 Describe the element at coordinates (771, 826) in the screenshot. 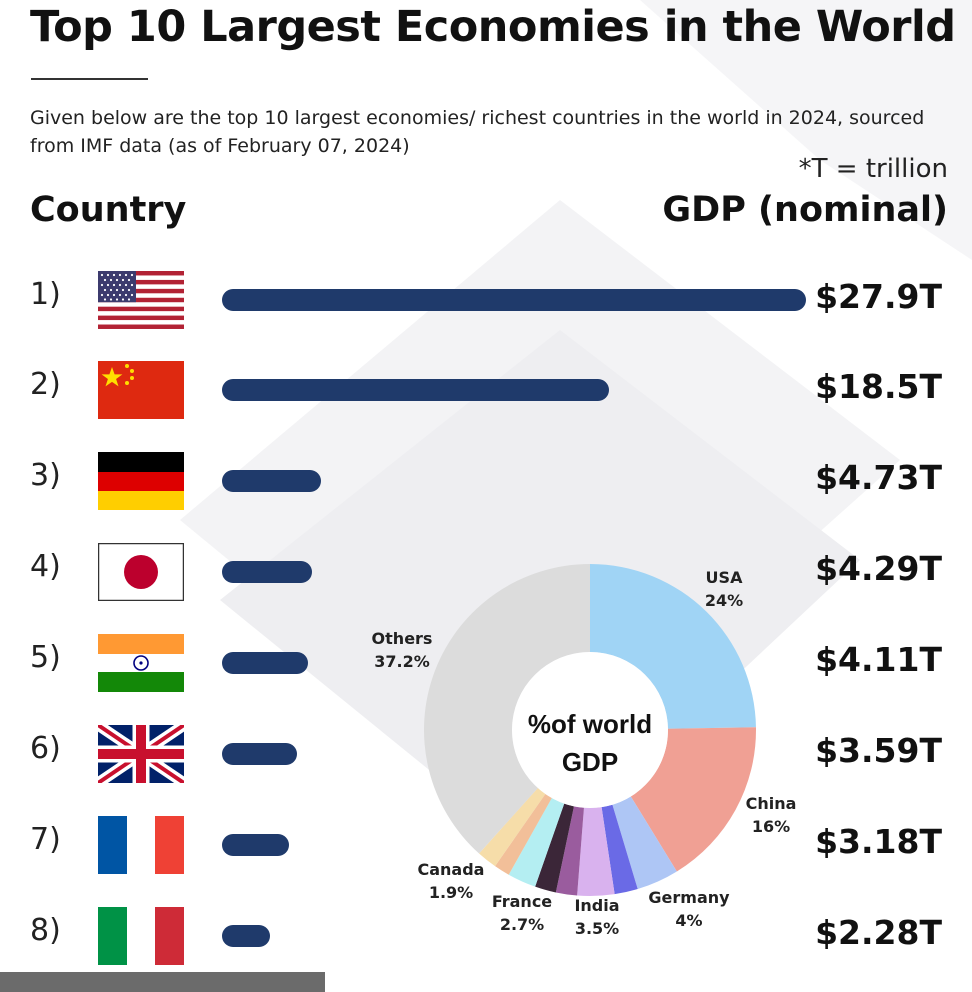

I see `slice-pct-china: 16%` at that location.